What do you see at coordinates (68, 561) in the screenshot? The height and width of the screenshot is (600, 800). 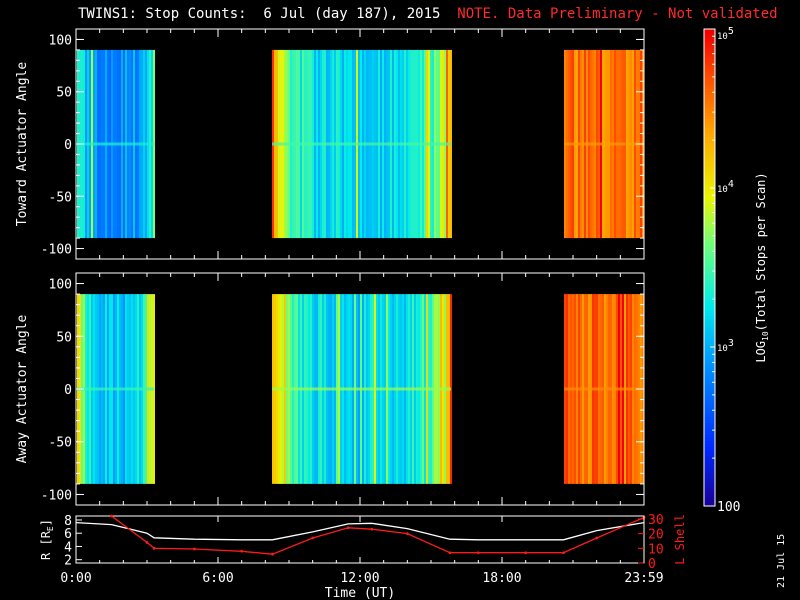 I see `y-tick-label: 2` at bounding box center [68, 561].